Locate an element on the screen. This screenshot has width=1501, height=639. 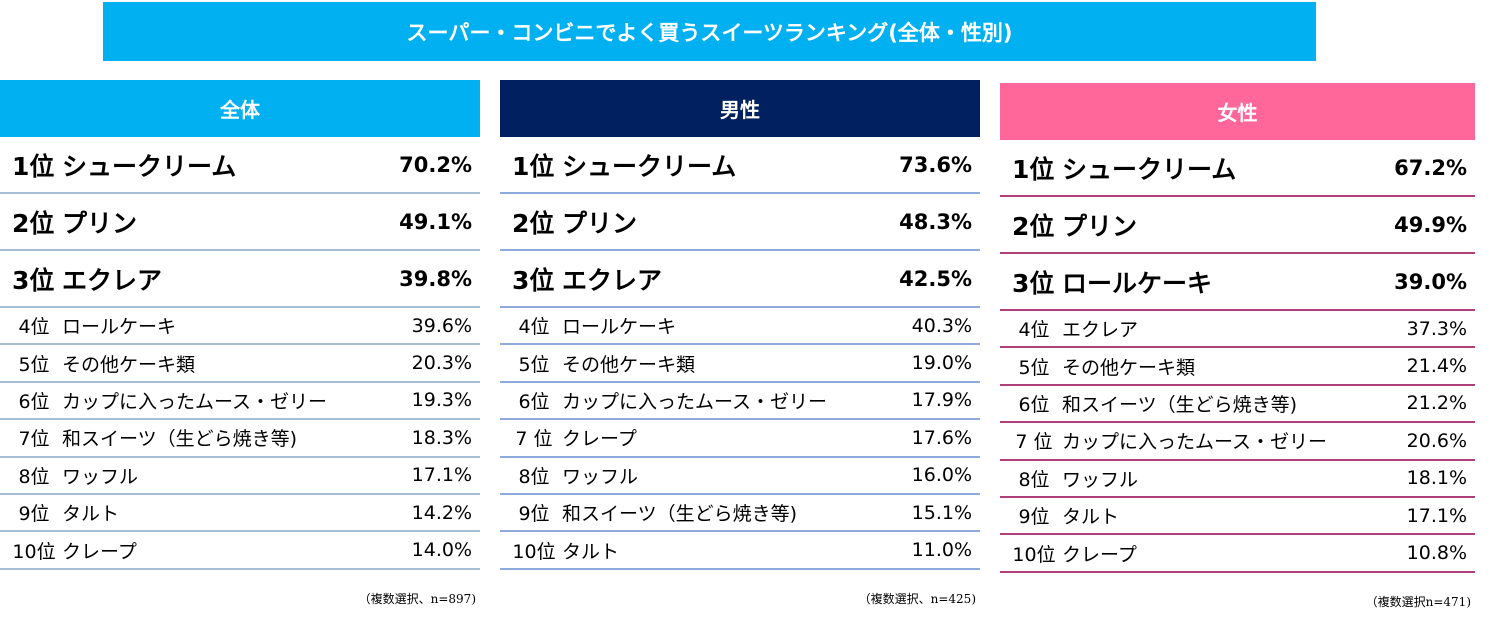
ranking-row: 2位 プリン 49.9% is located at coordinates (1237, 225).